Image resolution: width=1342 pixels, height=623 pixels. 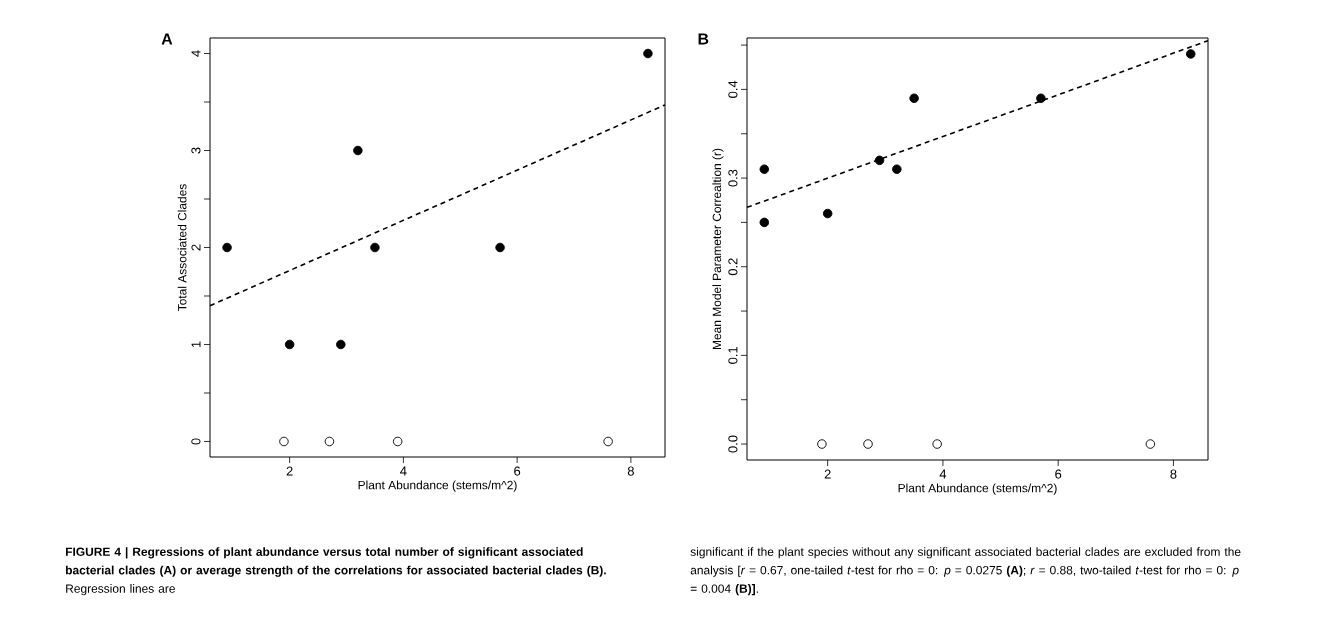 What do you see at coordinates (718, 248) in the screenshot?
I see `y-axis-title: Mean Model Parameter Correaltion (r)` at bounding box center [718, 248].